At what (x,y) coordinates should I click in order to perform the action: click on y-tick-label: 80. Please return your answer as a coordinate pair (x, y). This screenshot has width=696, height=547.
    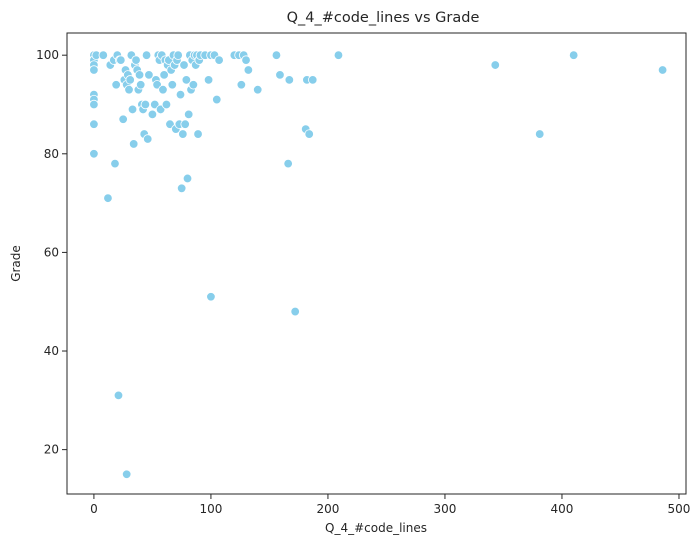
    Looking at the image, I should click on (51, 154).